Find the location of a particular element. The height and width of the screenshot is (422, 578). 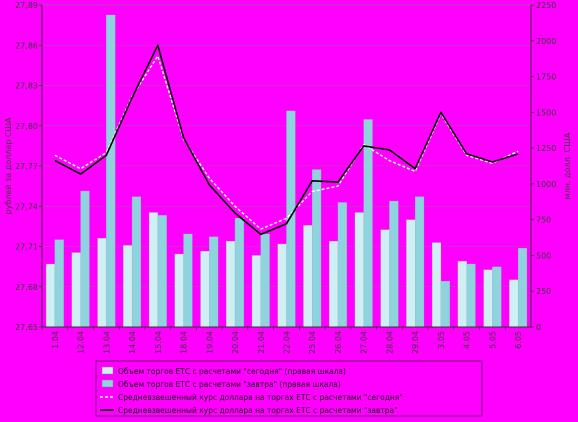

x-tick-label: 3.05 is located at coordinates (441, 340).